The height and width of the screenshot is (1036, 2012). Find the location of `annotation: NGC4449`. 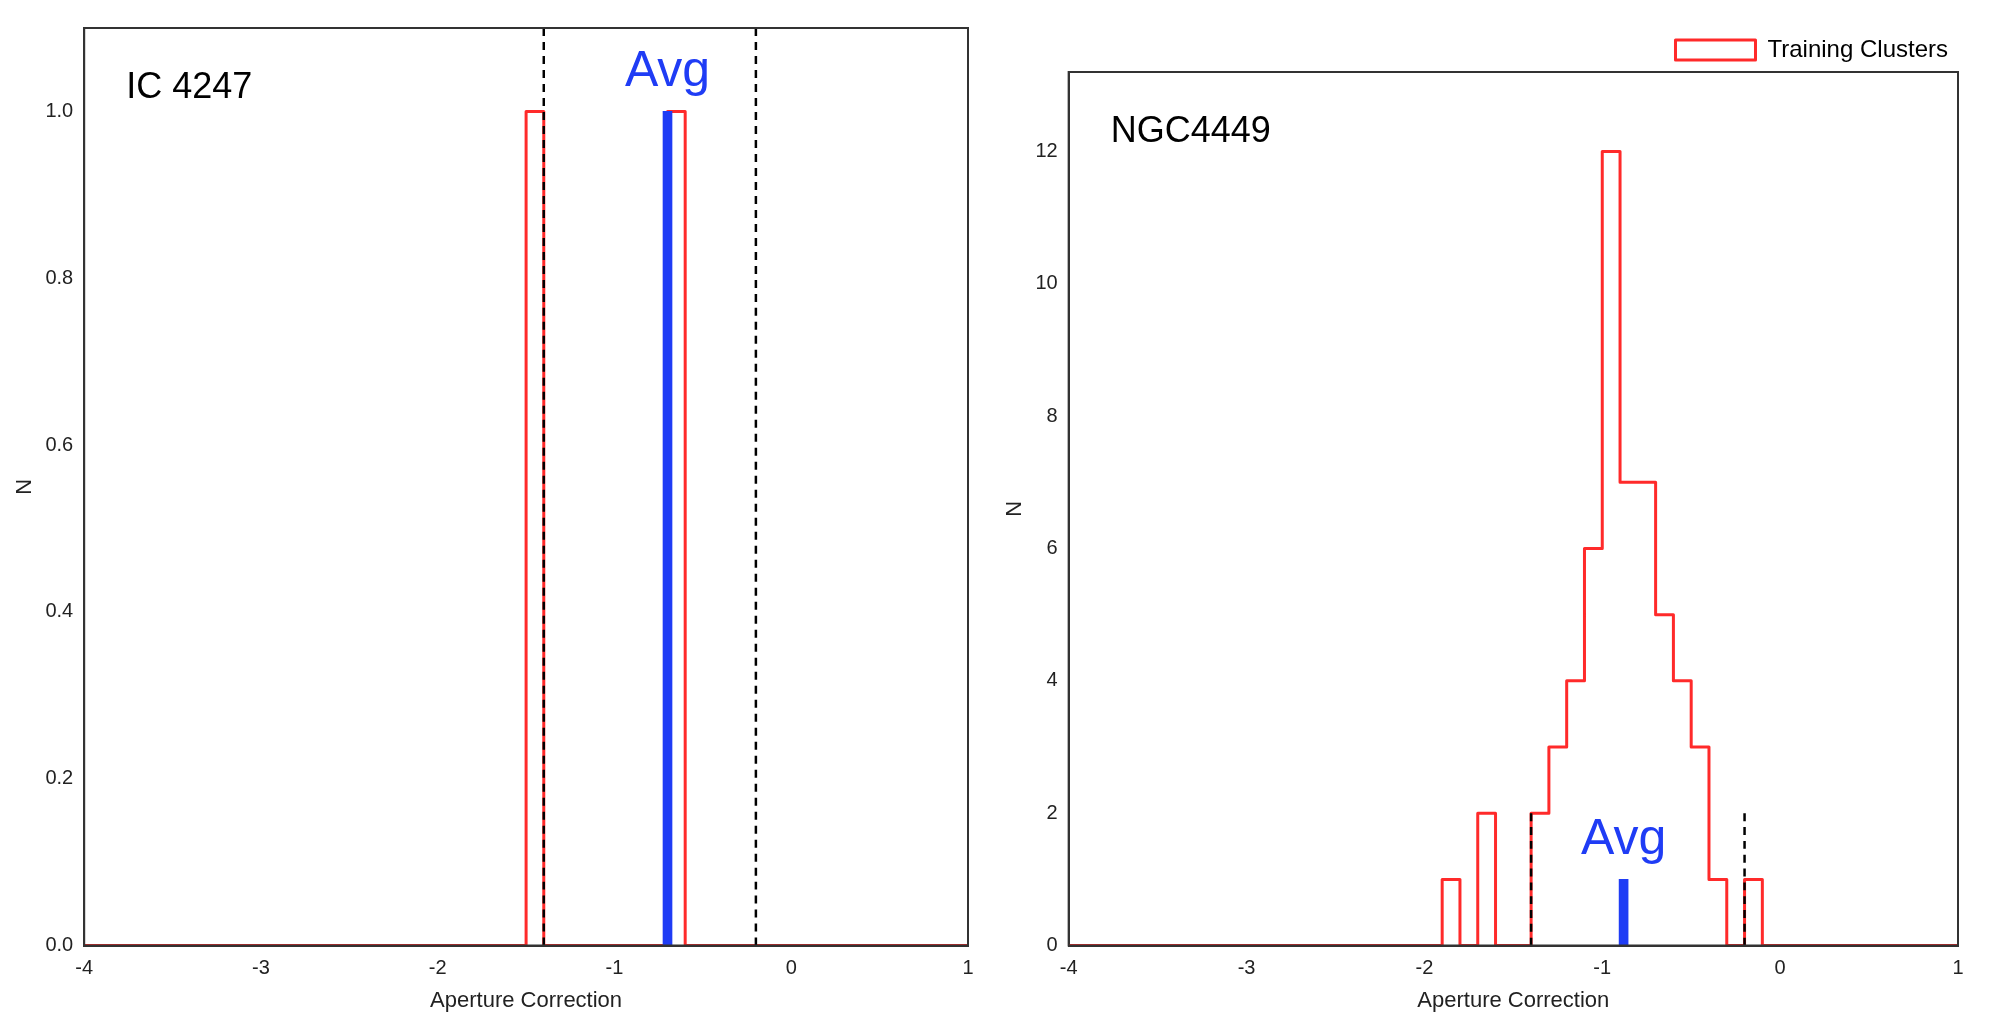

annotation: NGC4449 is located at coordinates (1190, 129).